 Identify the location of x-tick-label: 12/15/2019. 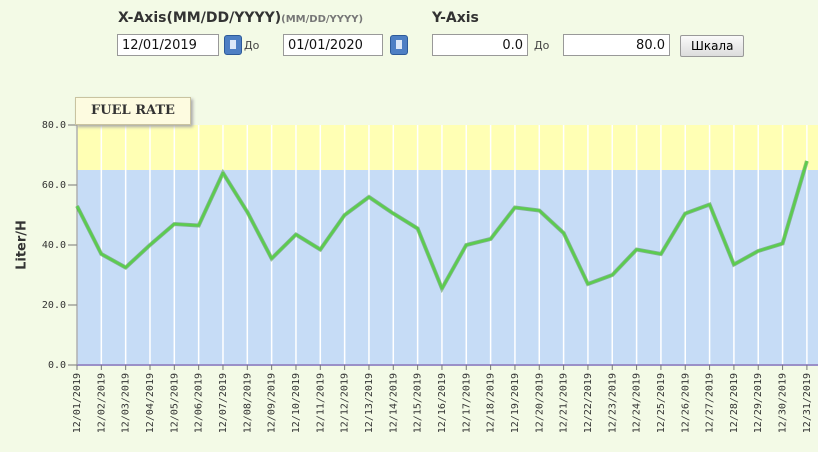
(418, 403).